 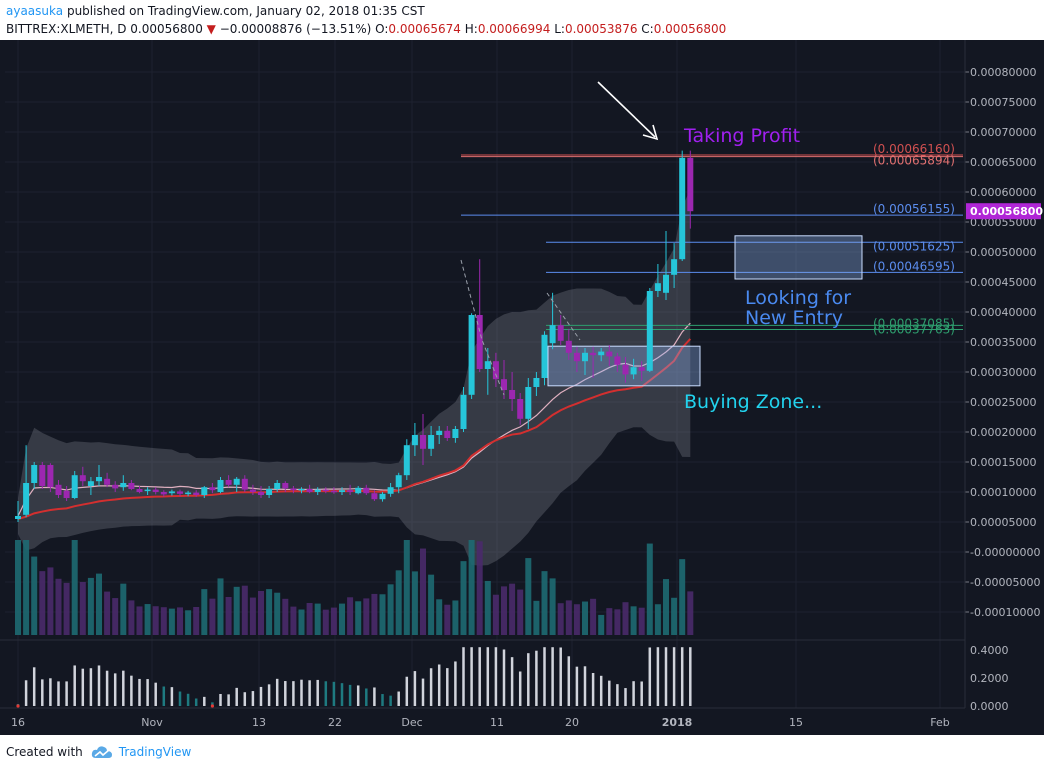 What do you see at coordinates (354, 677) in the screenshot?
I see `oscillator-pane` at bounding box center [354, 677].